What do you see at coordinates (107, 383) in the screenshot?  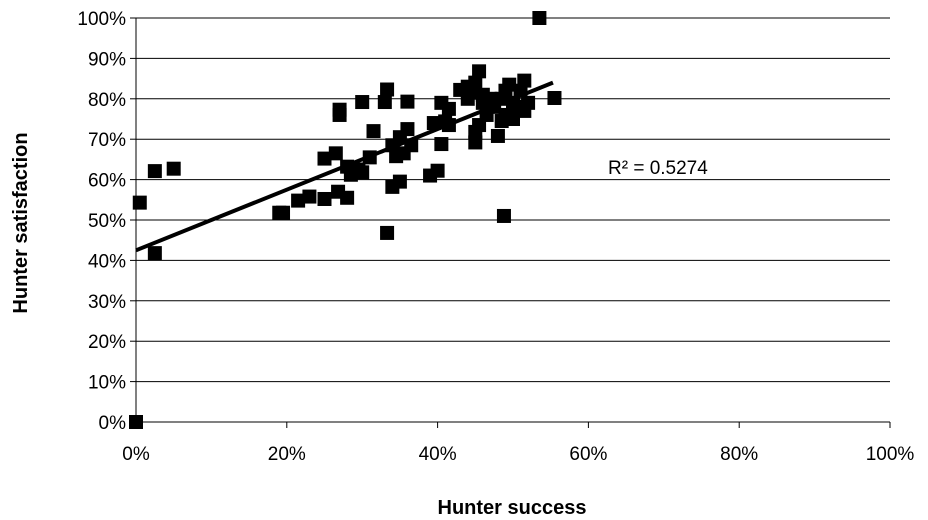 I see `y-tick-label: 10%` at bounding box center [107, 383].